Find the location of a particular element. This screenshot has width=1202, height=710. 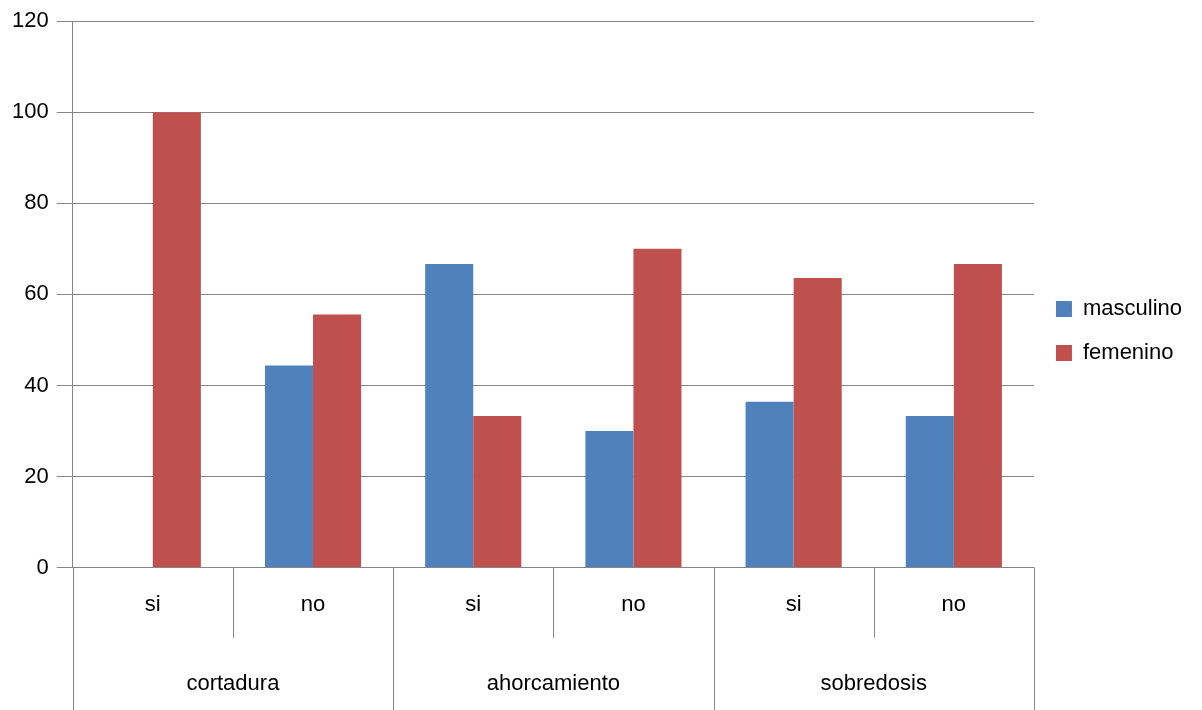

y-tick-label: 60 is located at coordinates (36, 293).